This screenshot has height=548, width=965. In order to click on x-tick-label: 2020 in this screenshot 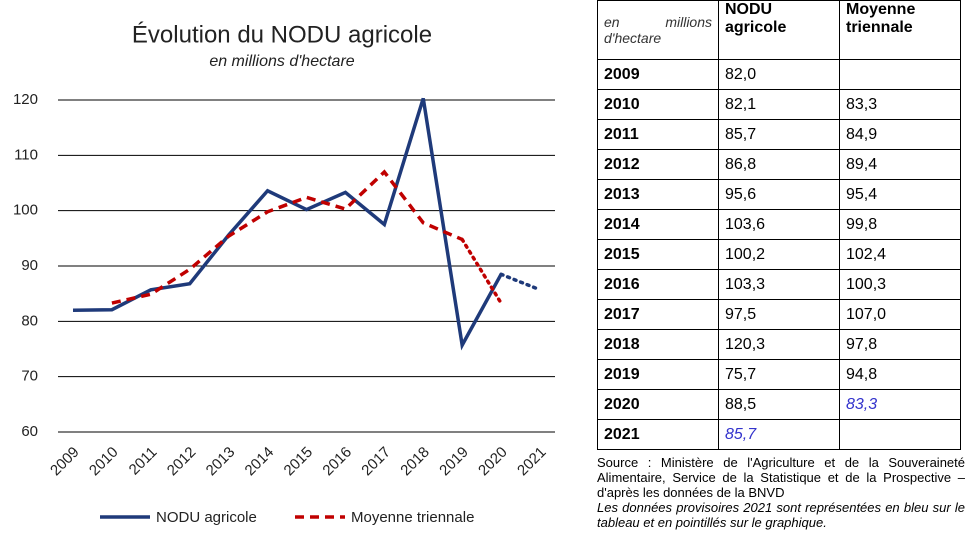, I will do `click(493, 462)`.